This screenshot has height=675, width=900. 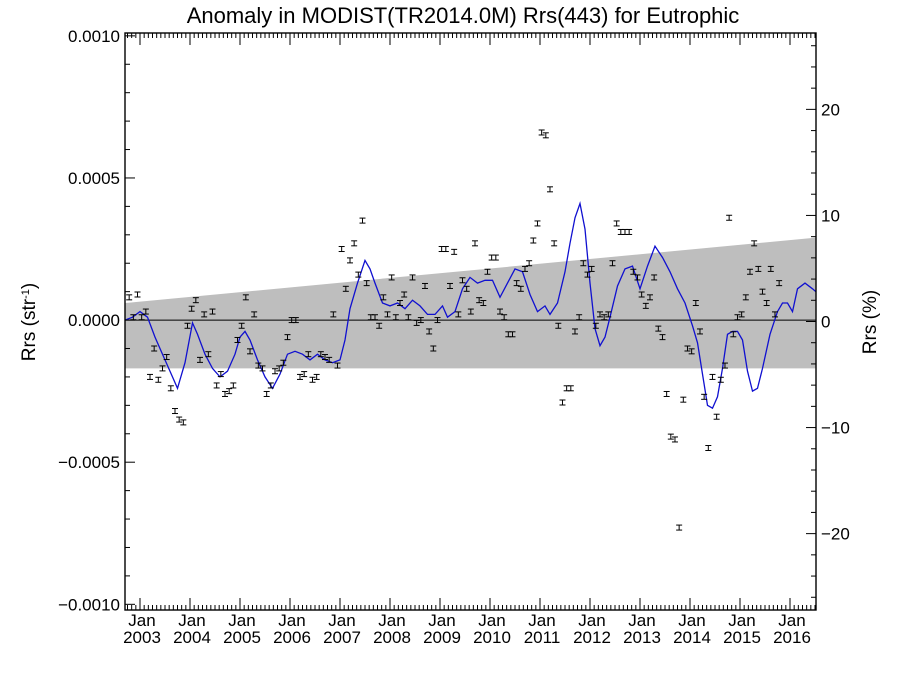 What do you see at coordinates (29, 322) in the screenshot?
I see `y-axis-left-label: Rrs (str-1)` at bounding box center [29, 322].